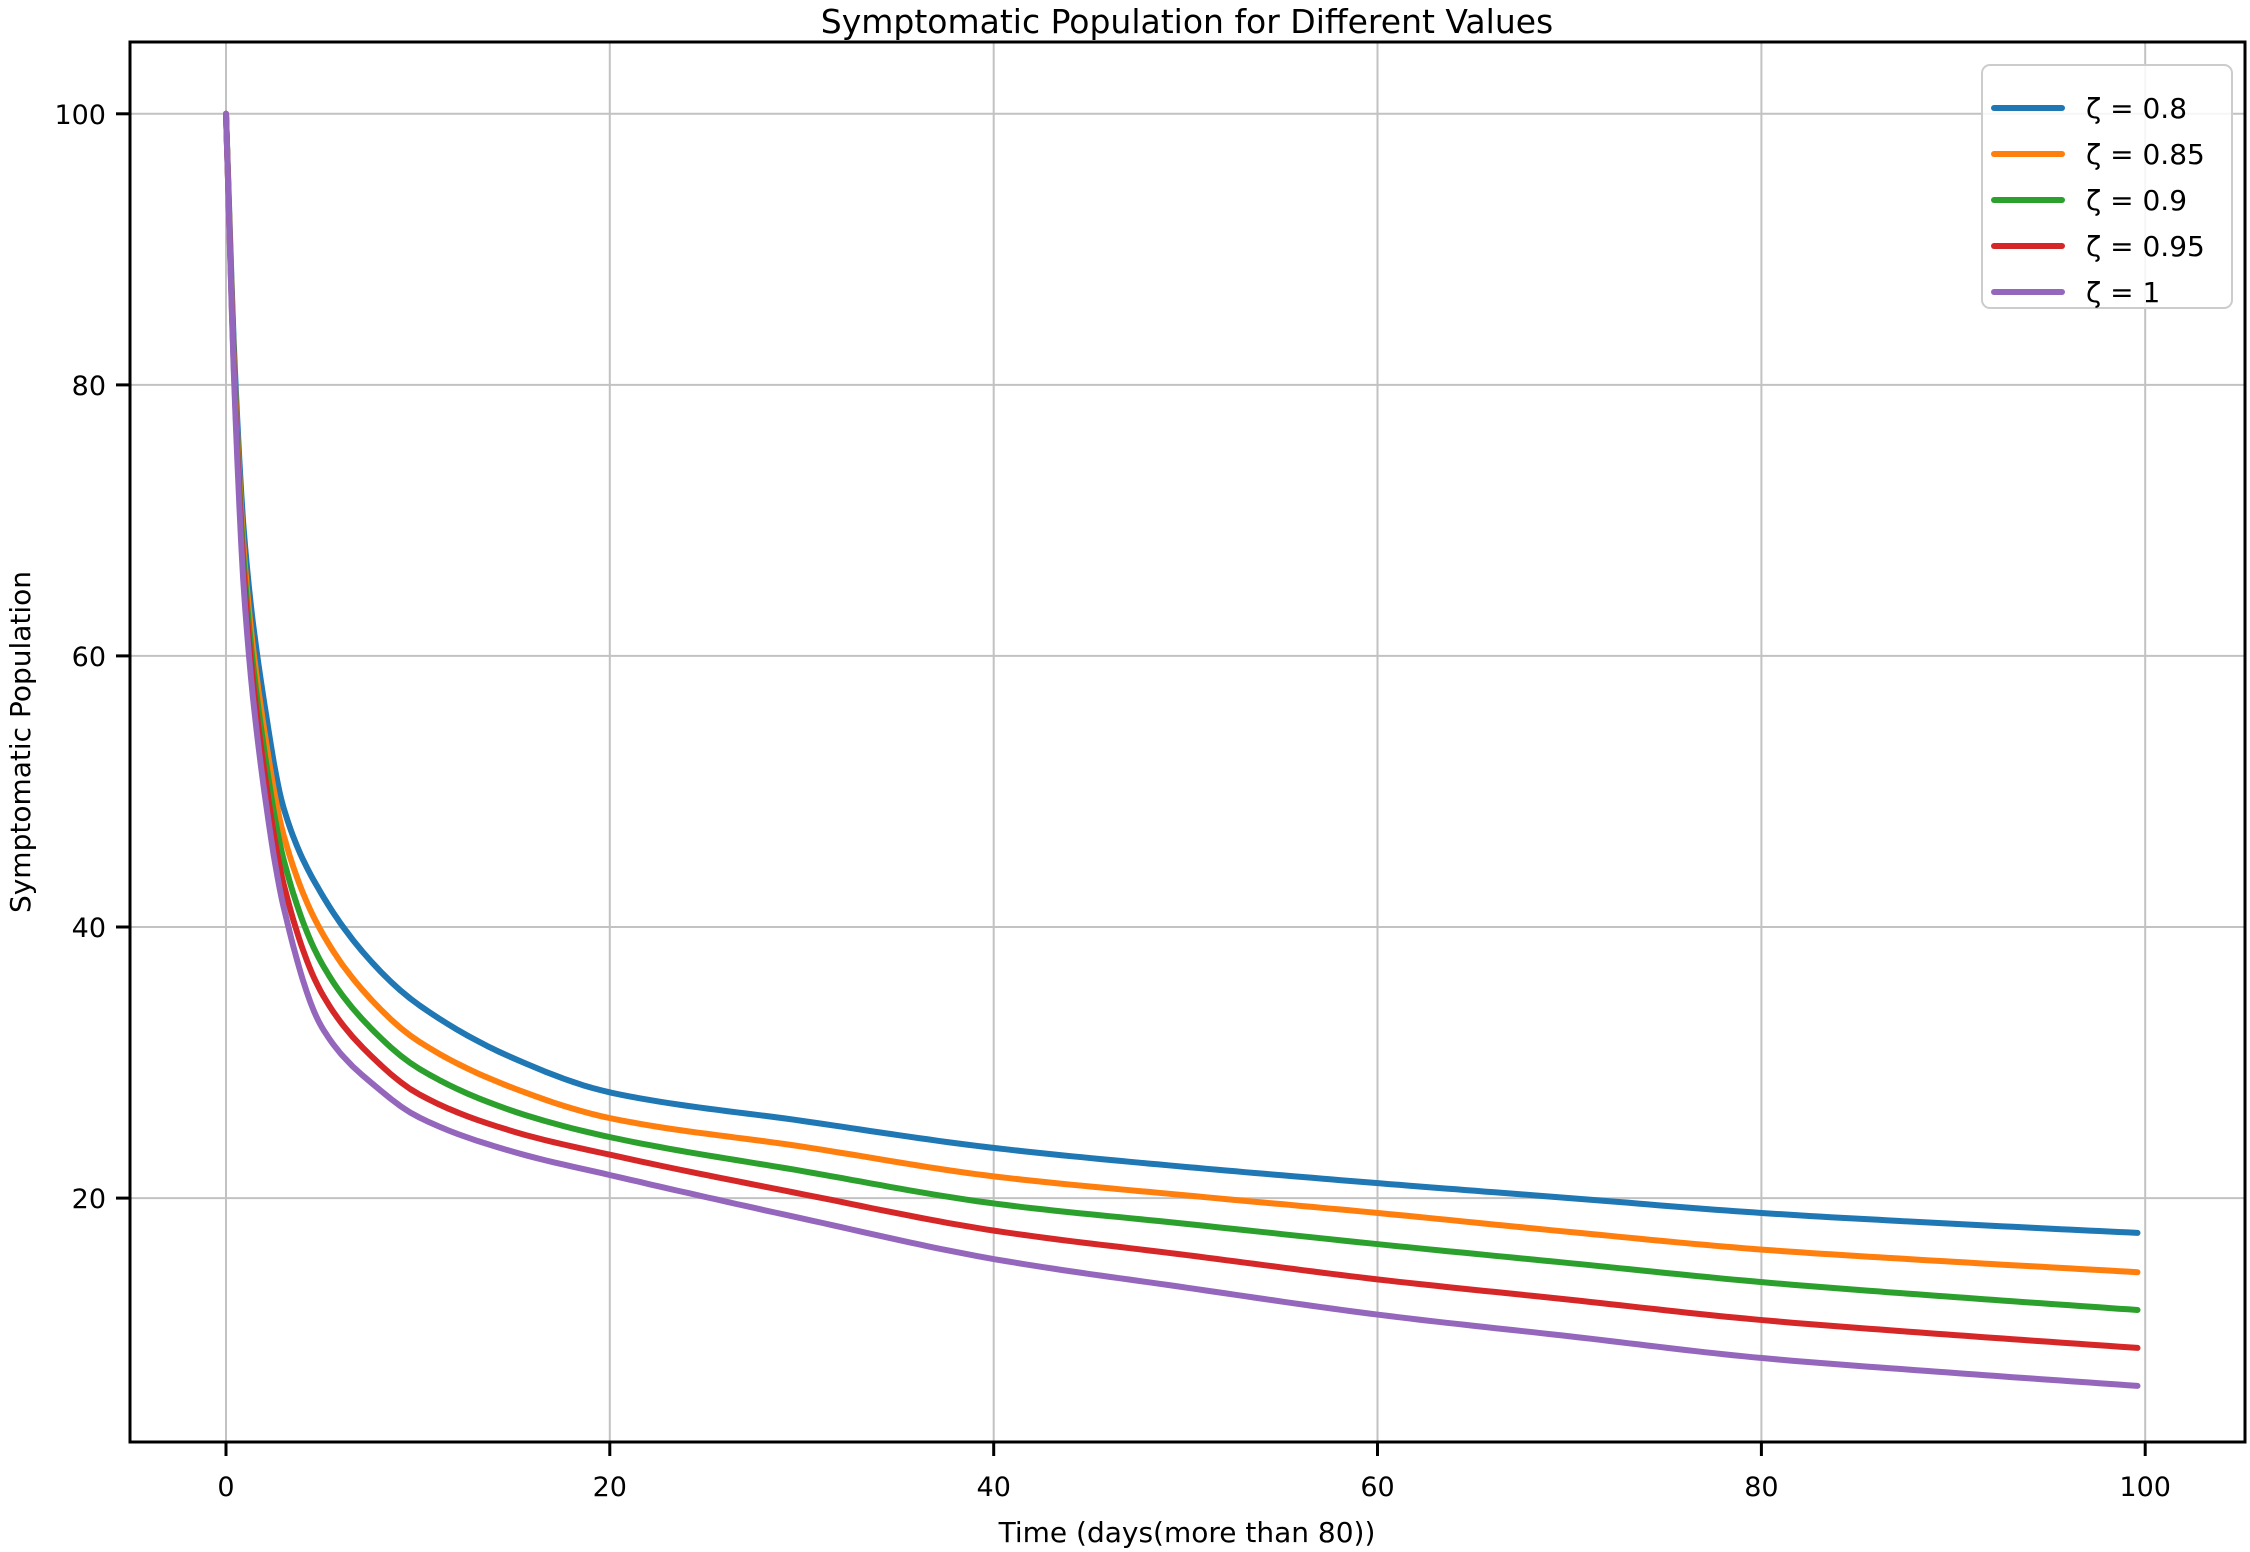 Image resolution: width=2250 pixels, height=1552 pixels. I want to click on legend-label: ζ = 1, so click(2123, 292).